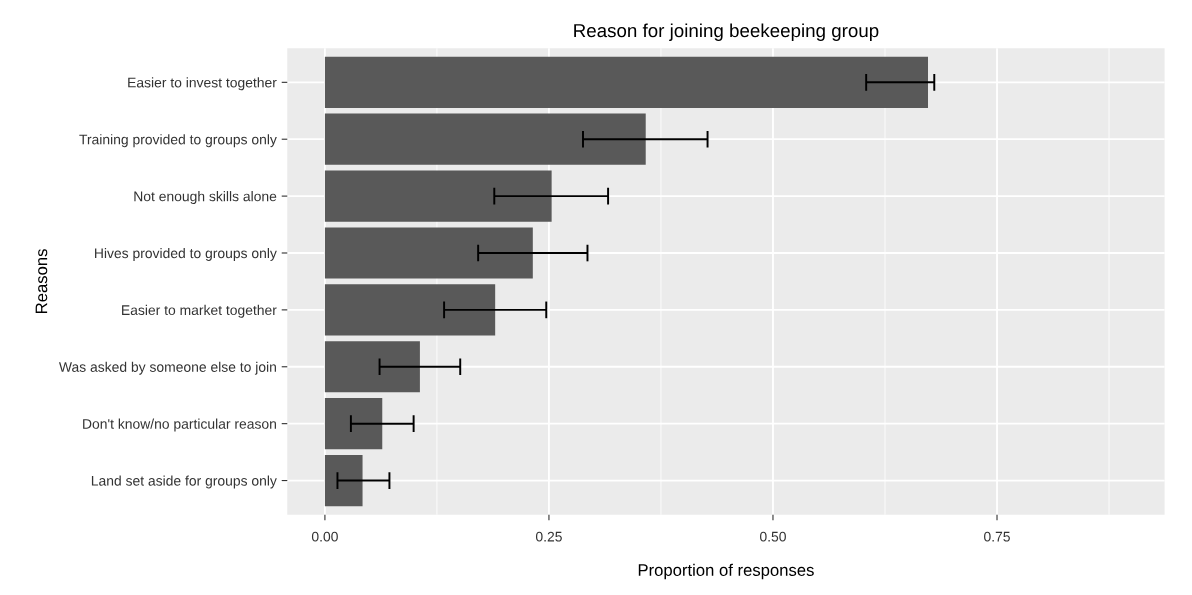 This screenshot has height=595, width=1192. I want to click on y-tick-label: Training provided to groups only, so click(178, 141).